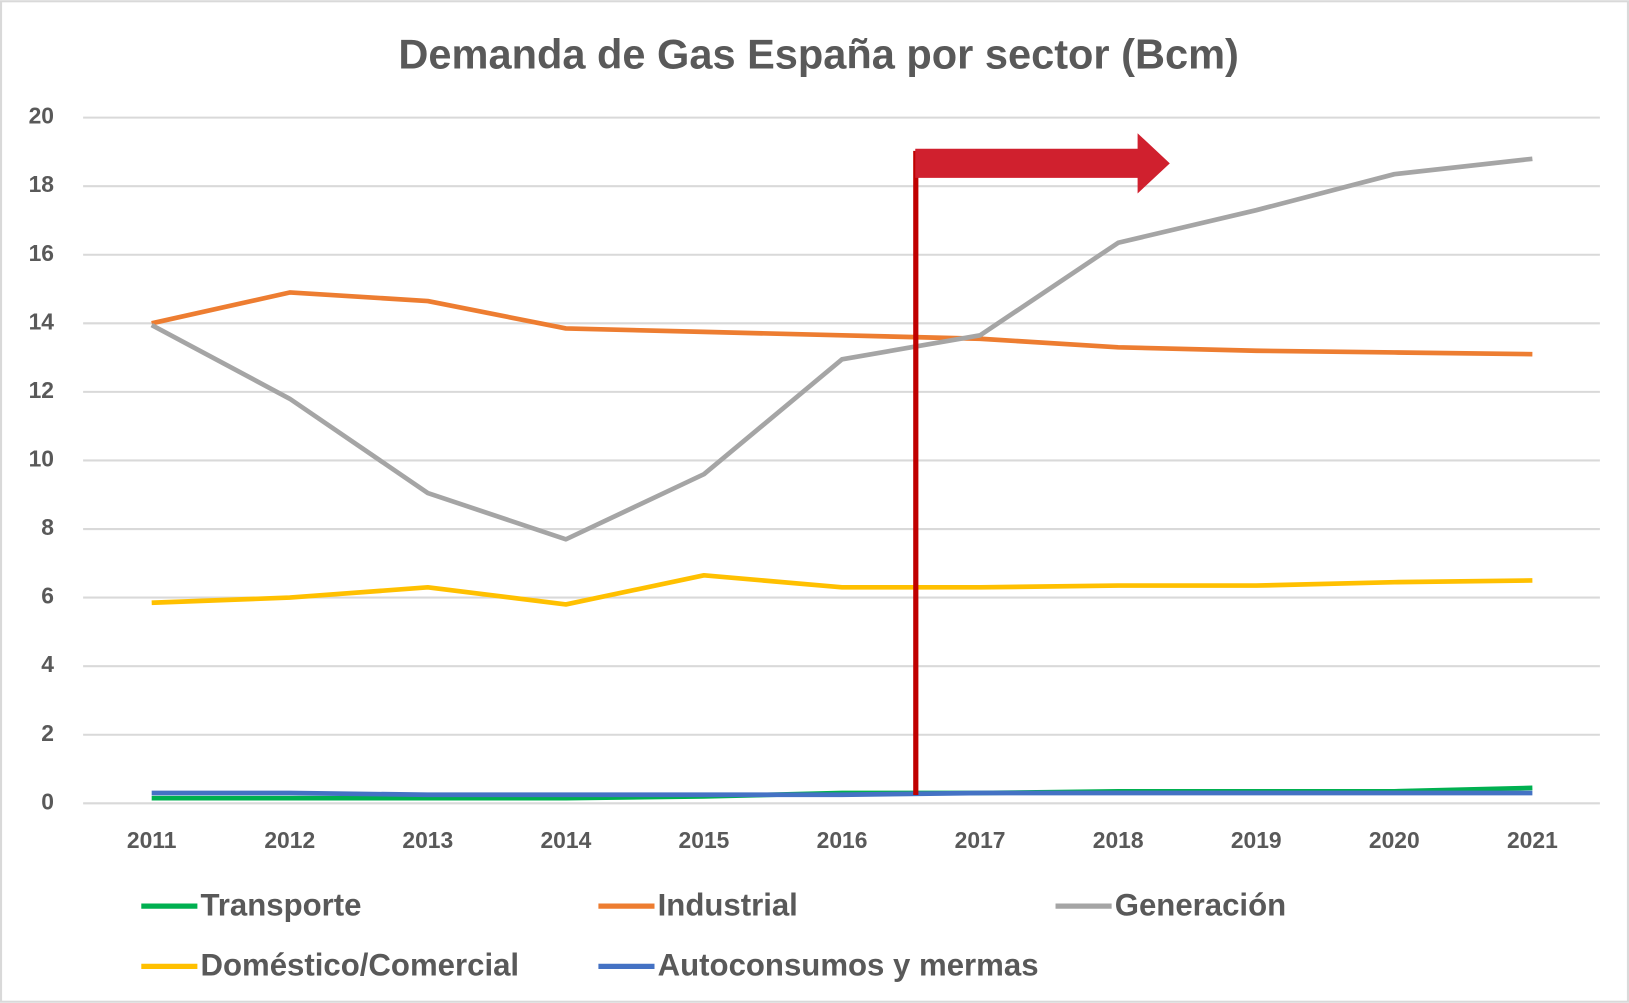  Describe the element at coordinates (1394, 840) in the screenshot. I see `x-tick-label: 2020` at that location.